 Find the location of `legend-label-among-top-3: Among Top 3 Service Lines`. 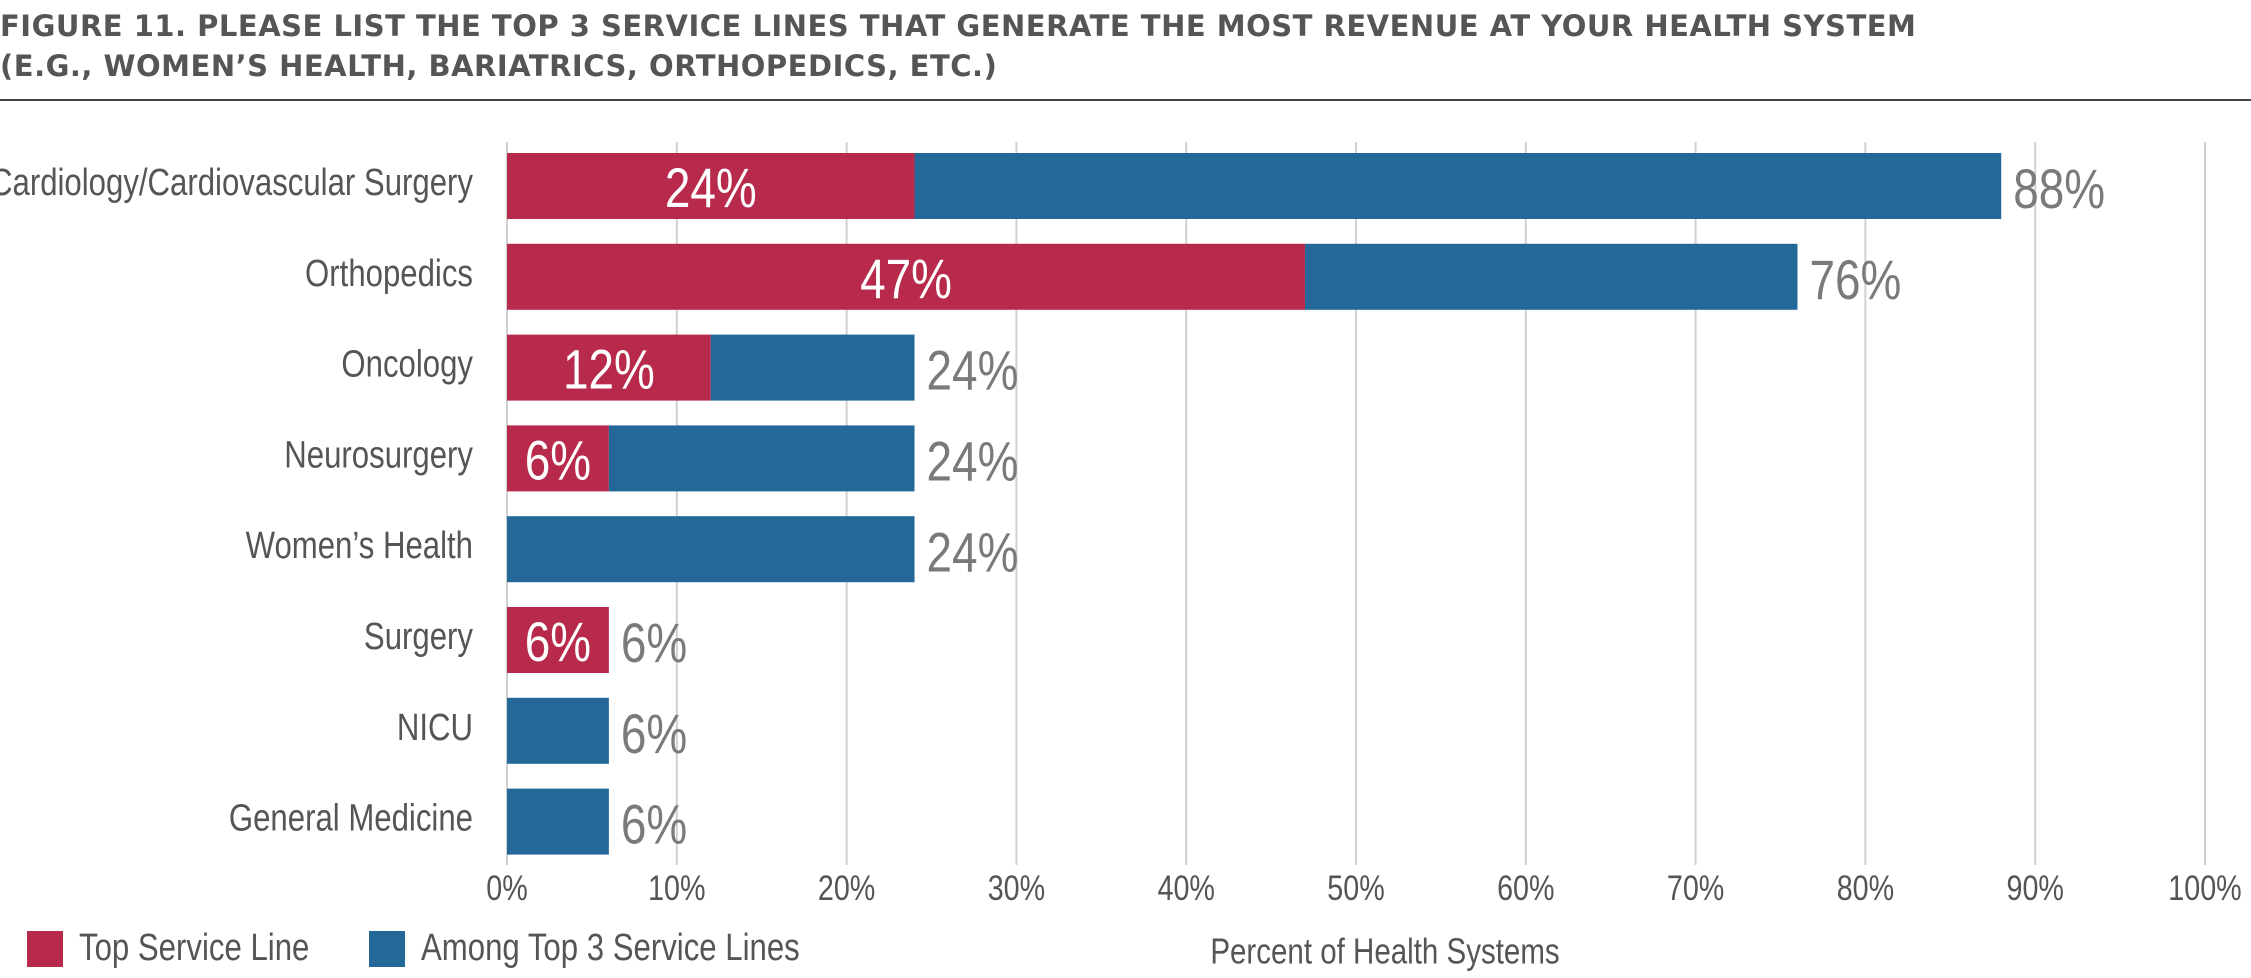

legend-label-among-top-3: Among Top 3 Service Lines is located at coordinates (610, 948).